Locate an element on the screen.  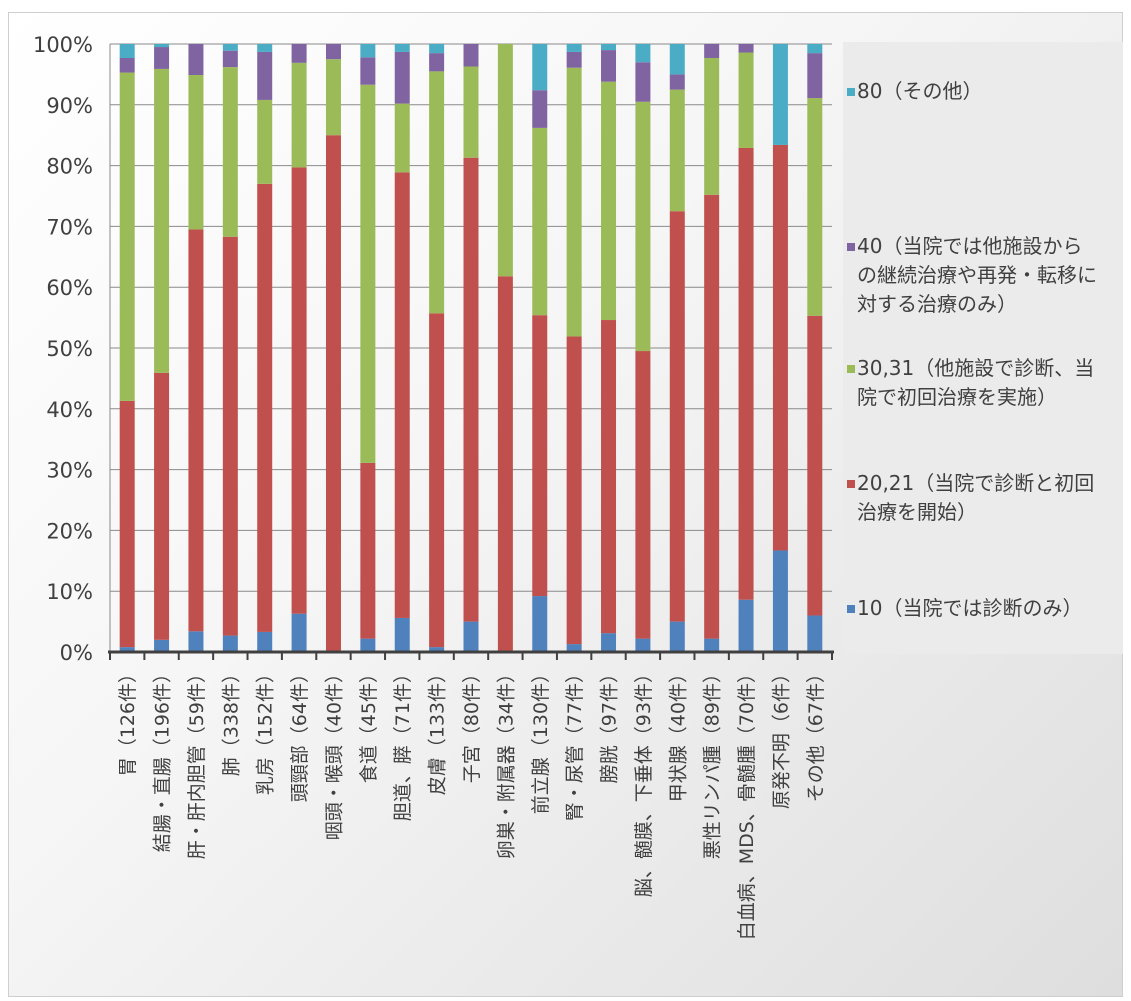
x-tick-label: 前立腺（130件） is located at coordinates (541, 739).